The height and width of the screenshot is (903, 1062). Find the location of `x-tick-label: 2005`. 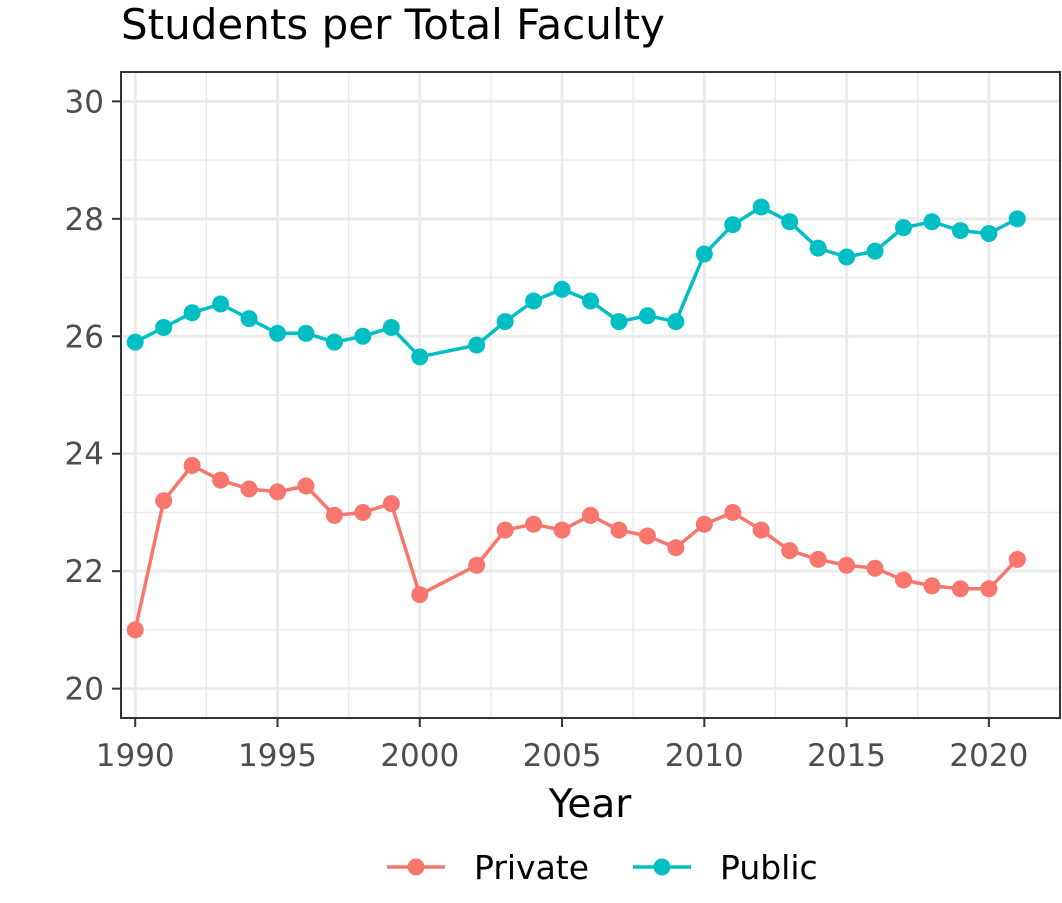

x-tick-label: 2005 is located at coordinates (562, 756).